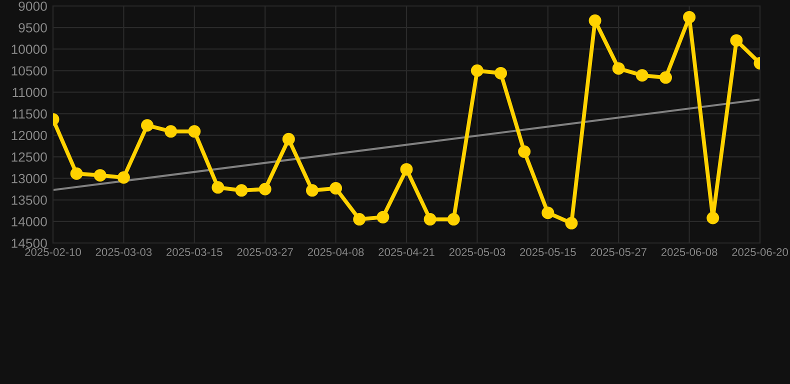  Describe the element at coordinates (548, 252) in the screenshot. I see `x-tick-label: 2025-05-15` at that location.